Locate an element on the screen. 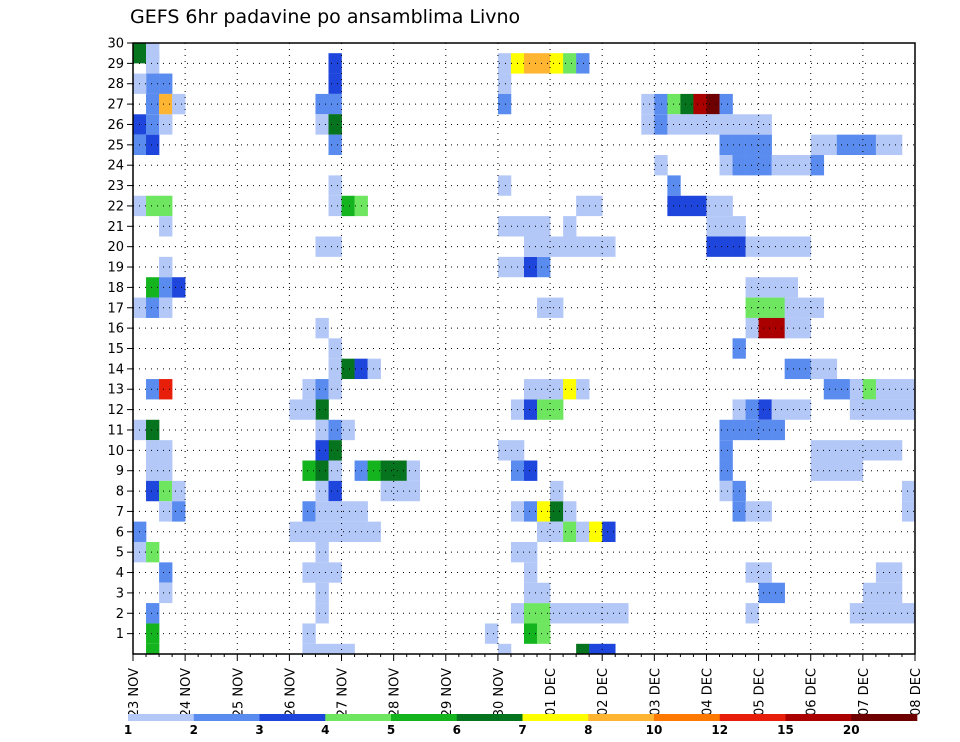 The height and width of the screenshot is (742, 960). y-tick-label: 10 is located at coordinates (115, 451).